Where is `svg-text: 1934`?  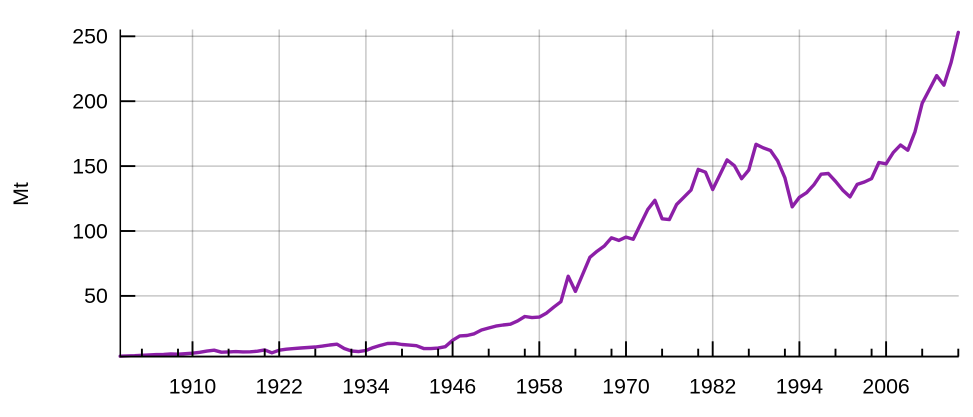 svg-text: 1934 is located at coordinates (366, 387).